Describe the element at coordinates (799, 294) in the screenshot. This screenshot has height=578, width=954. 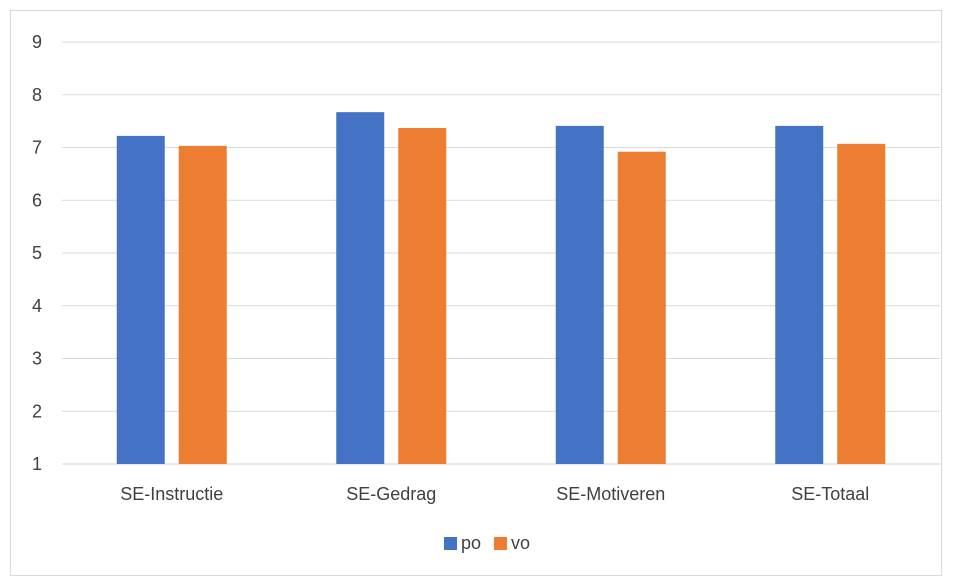
I see `bar-po-SE-Totaal` at that location.